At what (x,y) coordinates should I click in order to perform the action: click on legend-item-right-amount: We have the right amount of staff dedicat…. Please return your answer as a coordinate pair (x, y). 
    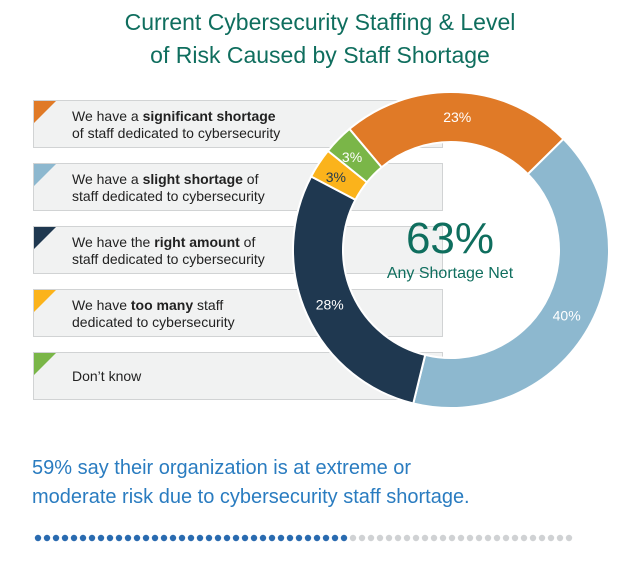
    Looking at the image, I should click on (238, 250).